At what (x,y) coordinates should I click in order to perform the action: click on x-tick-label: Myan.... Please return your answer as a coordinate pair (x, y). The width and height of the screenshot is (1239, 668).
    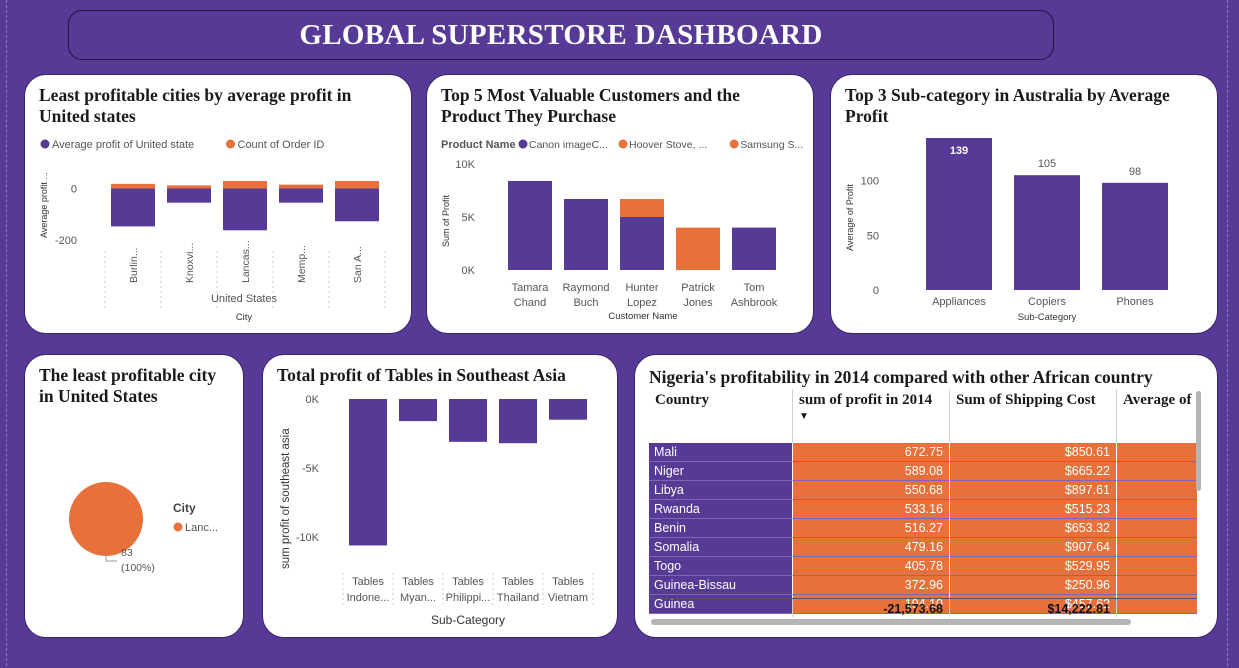
    Looking at the image, I should click on (418, 598).